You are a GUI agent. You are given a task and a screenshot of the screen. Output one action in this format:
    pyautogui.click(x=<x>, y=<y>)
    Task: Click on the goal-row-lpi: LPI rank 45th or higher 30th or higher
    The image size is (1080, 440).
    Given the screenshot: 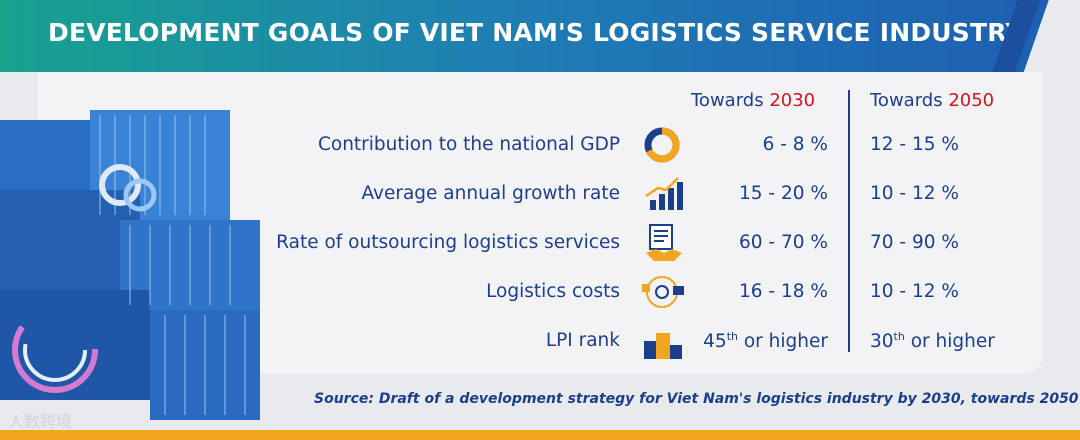 What is the action you would take?
    pyautogui.click(x=540, y=341)
    